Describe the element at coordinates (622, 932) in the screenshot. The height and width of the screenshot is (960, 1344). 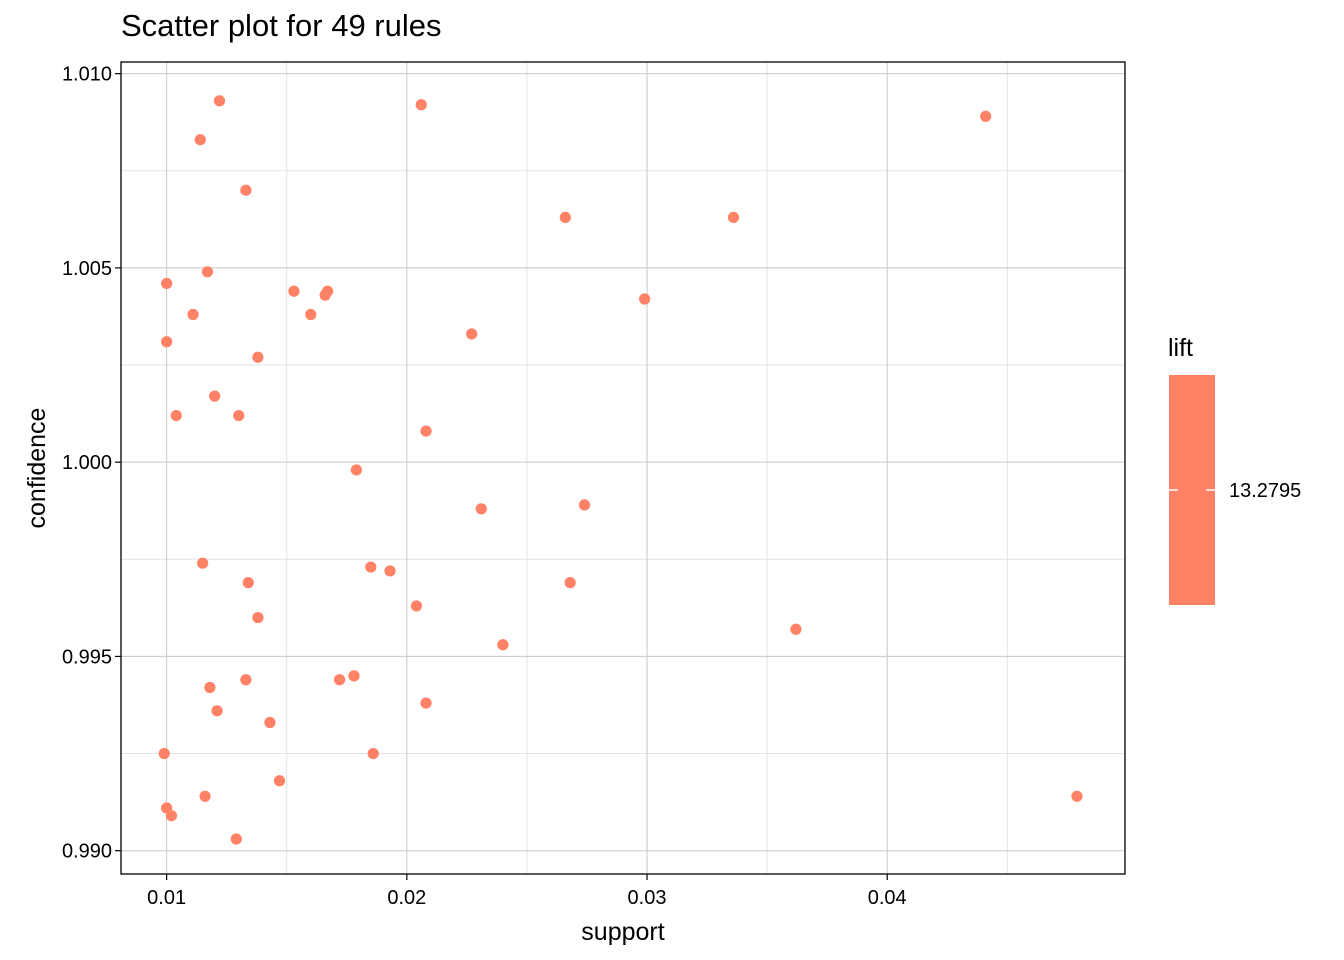
I see `x-axis-title: support` at that location.